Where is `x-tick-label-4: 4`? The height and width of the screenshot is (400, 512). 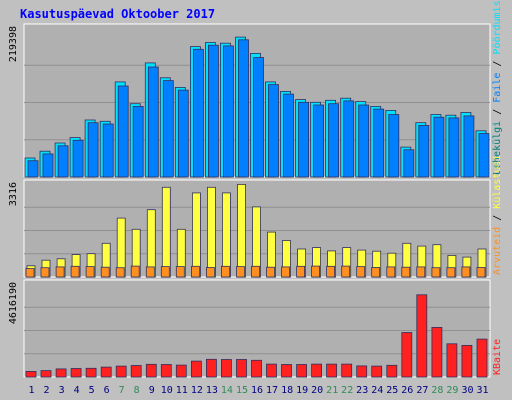
x-tick-label-4: 4 is located at coordinates (77, 390).